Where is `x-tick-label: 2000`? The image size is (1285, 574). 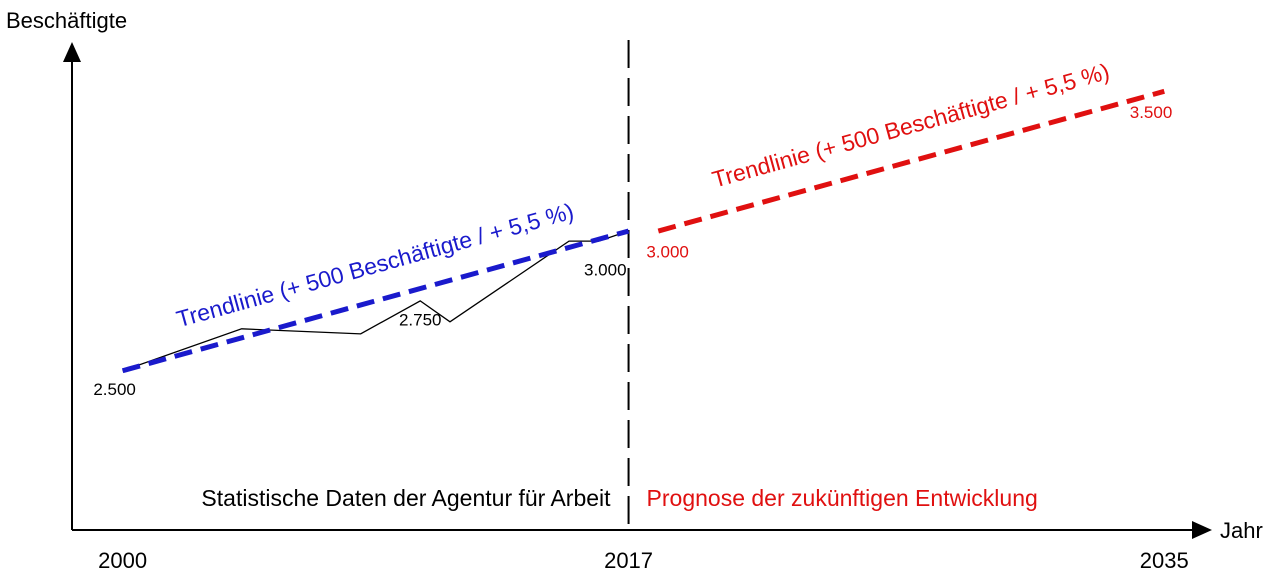 x-tick-label: 2000 is located at coordinates (122, 560).